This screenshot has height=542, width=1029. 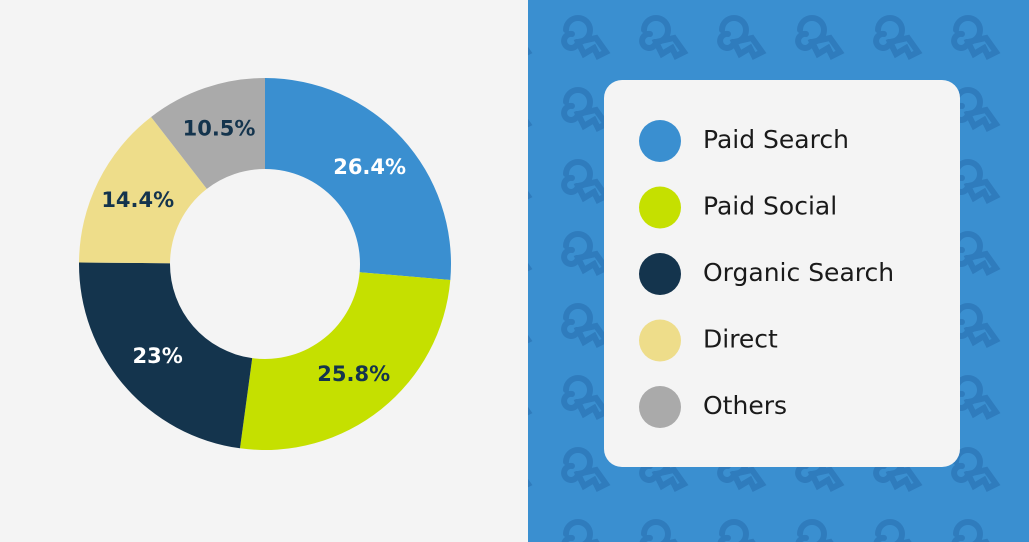 What do you see at coordinates (798, 272) in the screenshot?
I see `legend-label: Organic Search` at bounding box center [798, 272].